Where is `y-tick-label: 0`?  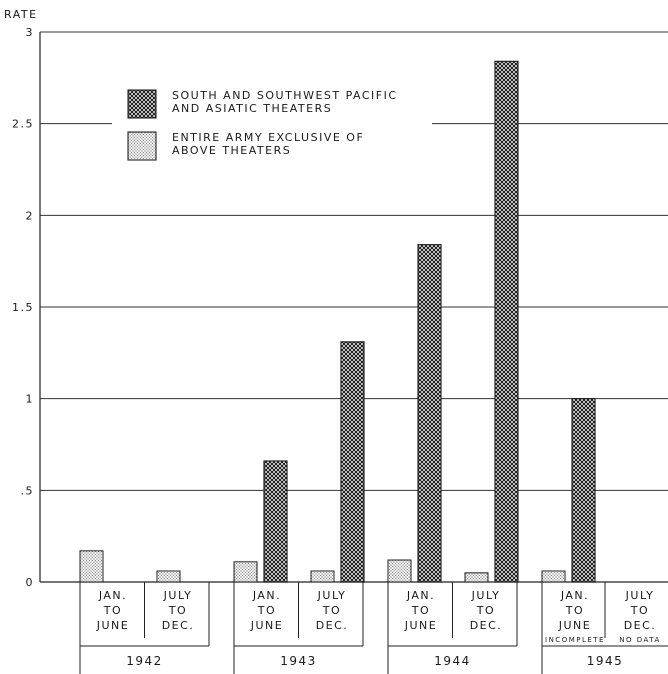
y-tick-label: 0 is located at coordinates (30, 582).